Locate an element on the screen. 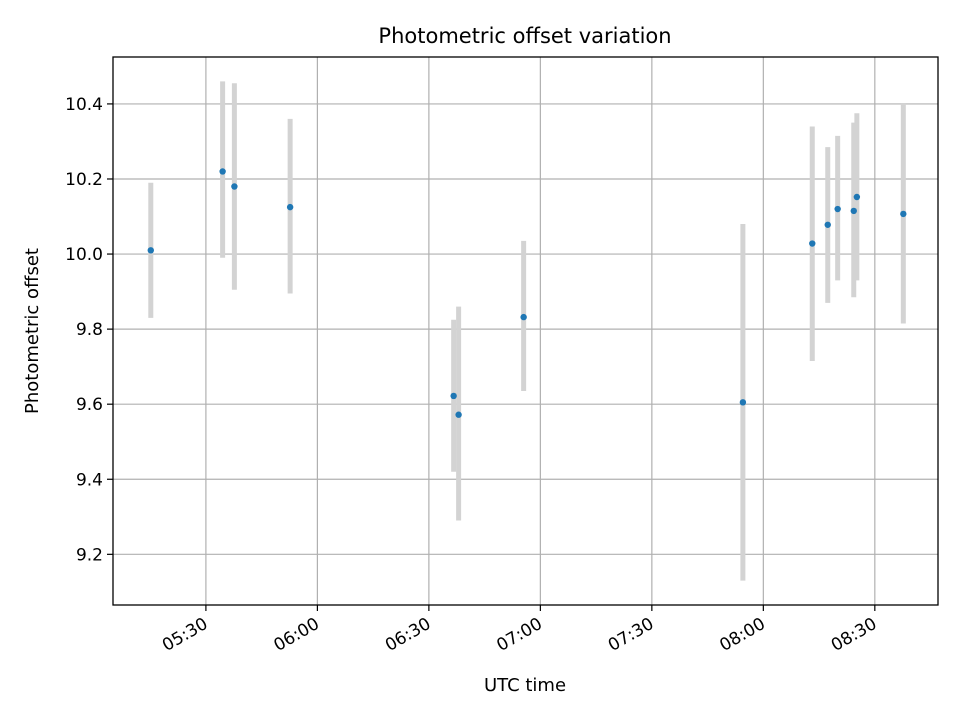 The image size is (960, 720). y-tick-label: 9.4 is located at coordinates (89, 480).